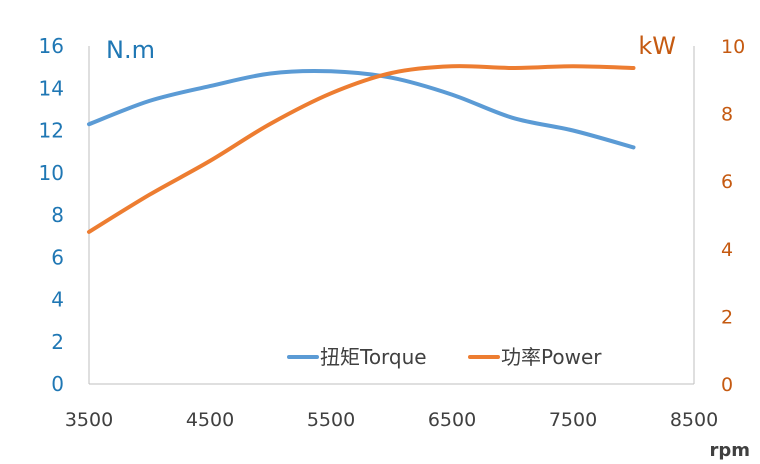  Describe the element at coordinates (57, 257) in the screenshot. I see `y-left-tick-label: 6` at that location.